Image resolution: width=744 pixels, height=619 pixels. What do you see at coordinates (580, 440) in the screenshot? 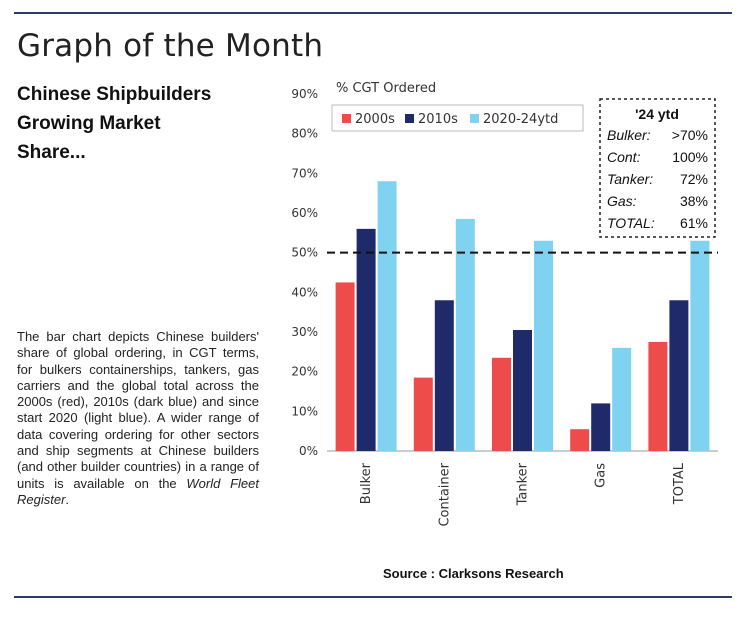
I see `bar-gas-2000s` at bounding box center [580, 440].